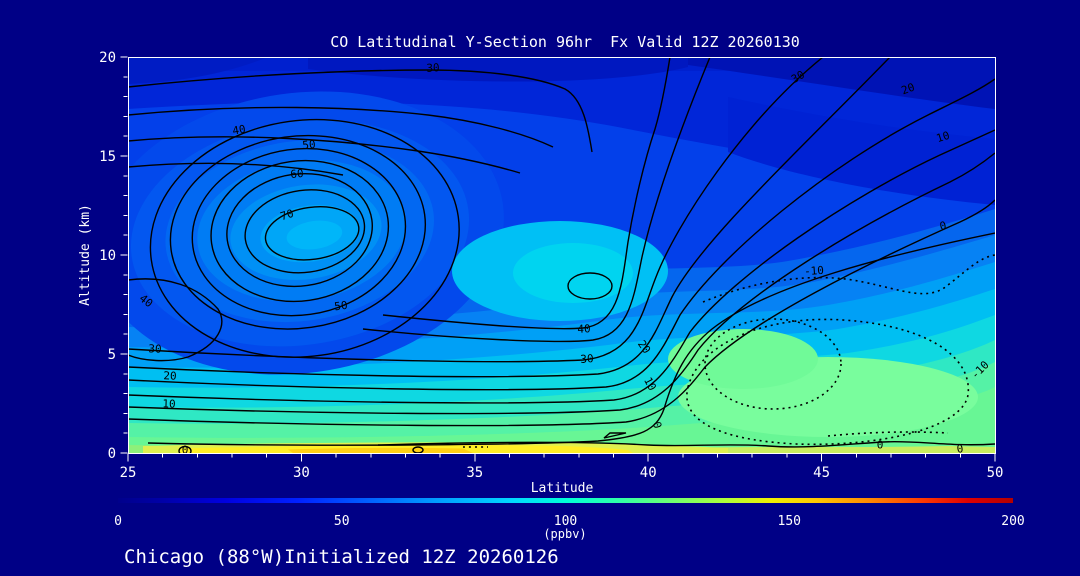 The height and width of the screenshot is (576, 1080). Describe the element at coordinates (342, 521) in the screenshot. I see `colorbar-tick-label: 50` at that location.